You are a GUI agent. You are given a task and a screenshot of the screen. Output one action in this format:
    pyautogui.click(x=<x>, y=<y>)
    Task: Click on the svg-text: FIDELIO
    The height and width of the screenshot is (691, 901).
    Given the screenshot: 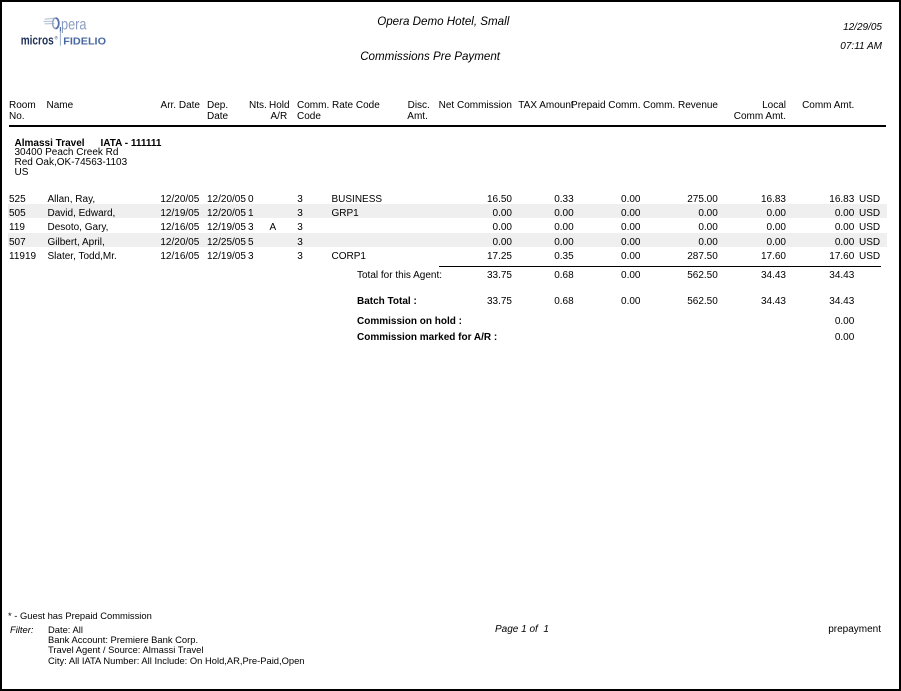 What is the action you would take?
    pyautogui.click(x=84, y=42)
    